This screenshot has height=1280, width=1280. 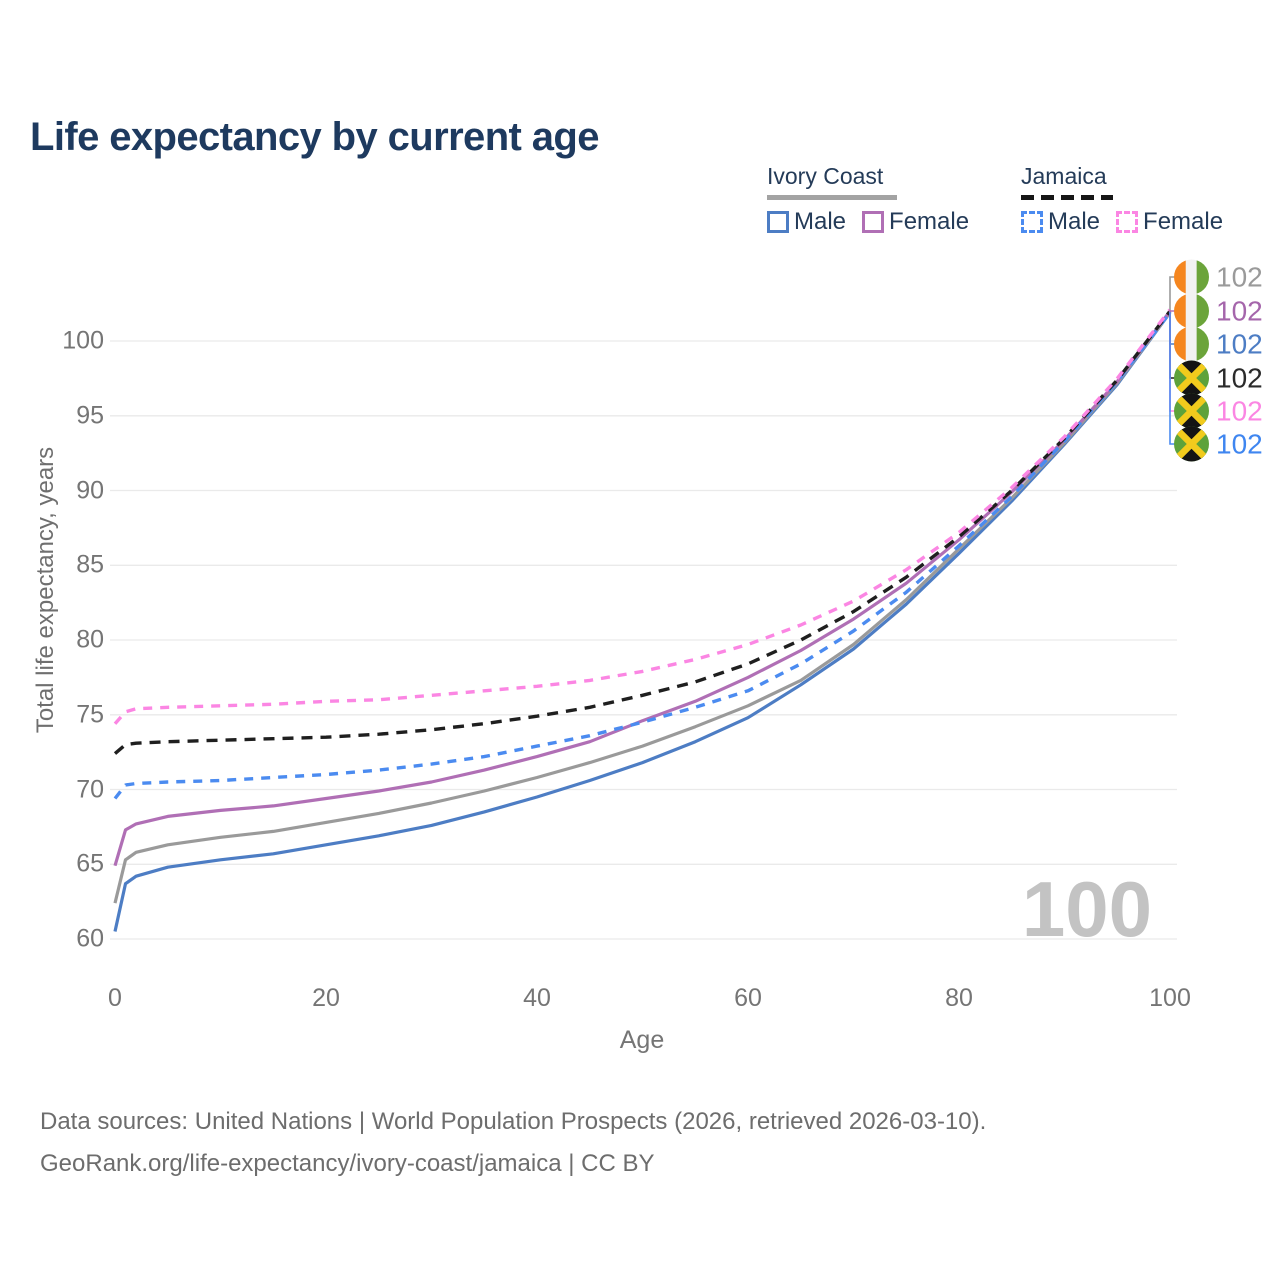 What do you see at coordinates (90, 639) in the screenshot?
I see `y-tick-label: 80` at bounding box center [90, 639].